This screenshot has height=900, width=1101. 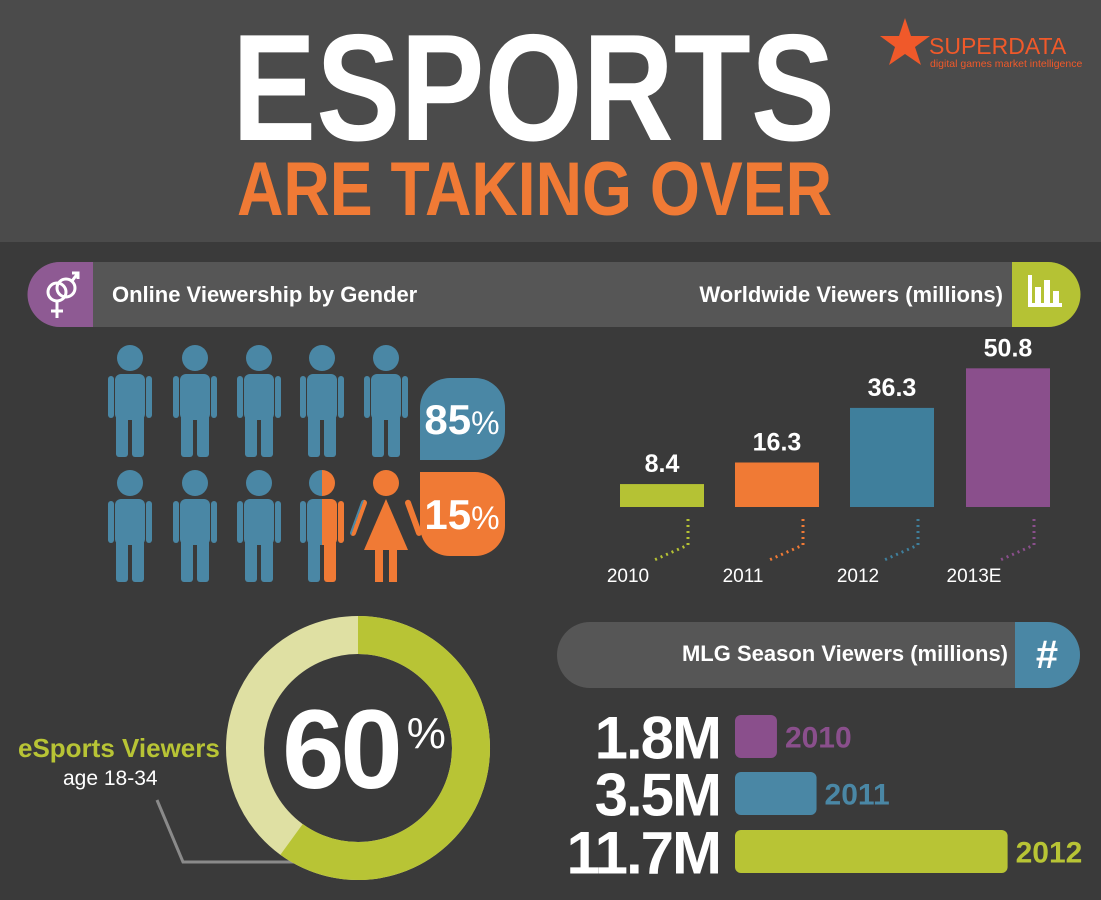 What do you see at coordinates (1045, 291) in the screenshot?
I see `bar-icon` at bounding box center [1045, 291].